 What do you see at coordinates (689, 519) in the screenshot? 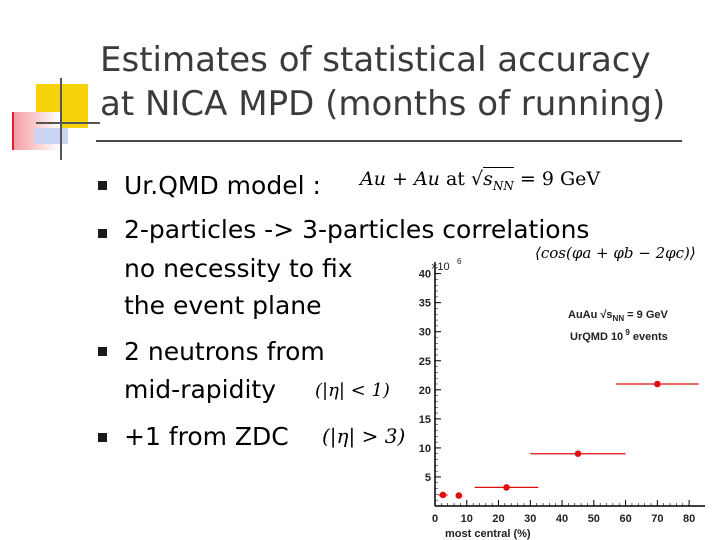
I see `x-tick-label: 80` at bounding box center [689, 519].